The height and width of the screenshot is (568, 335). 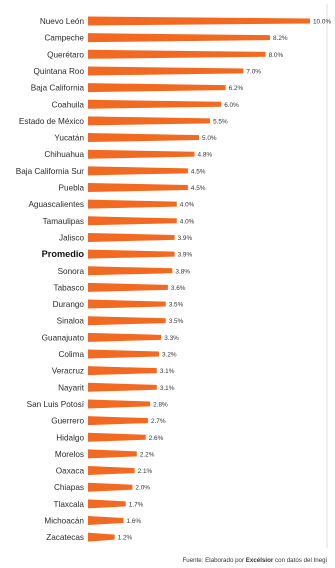 I want to click on value-label-coahuila: 6.0%, so click(x=231, y=105).